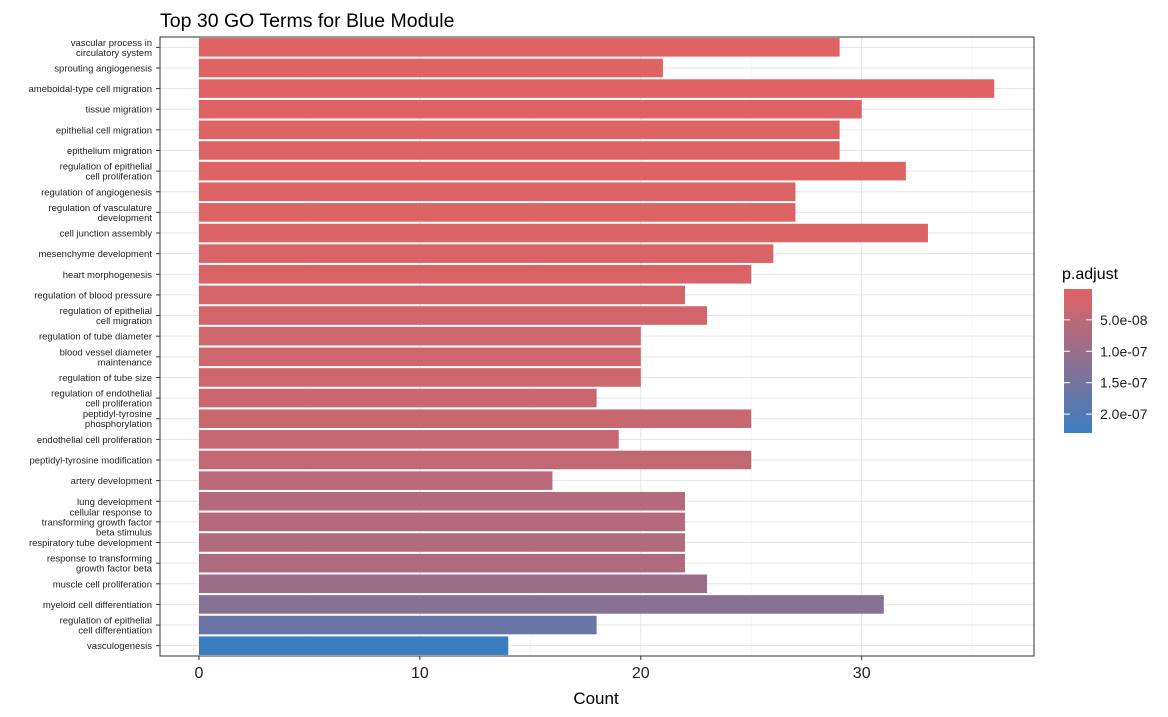 Image resolution: width=1168 pixels, height=717 pixels. I want to click on x-tick-label: 0, so click(199, 673).